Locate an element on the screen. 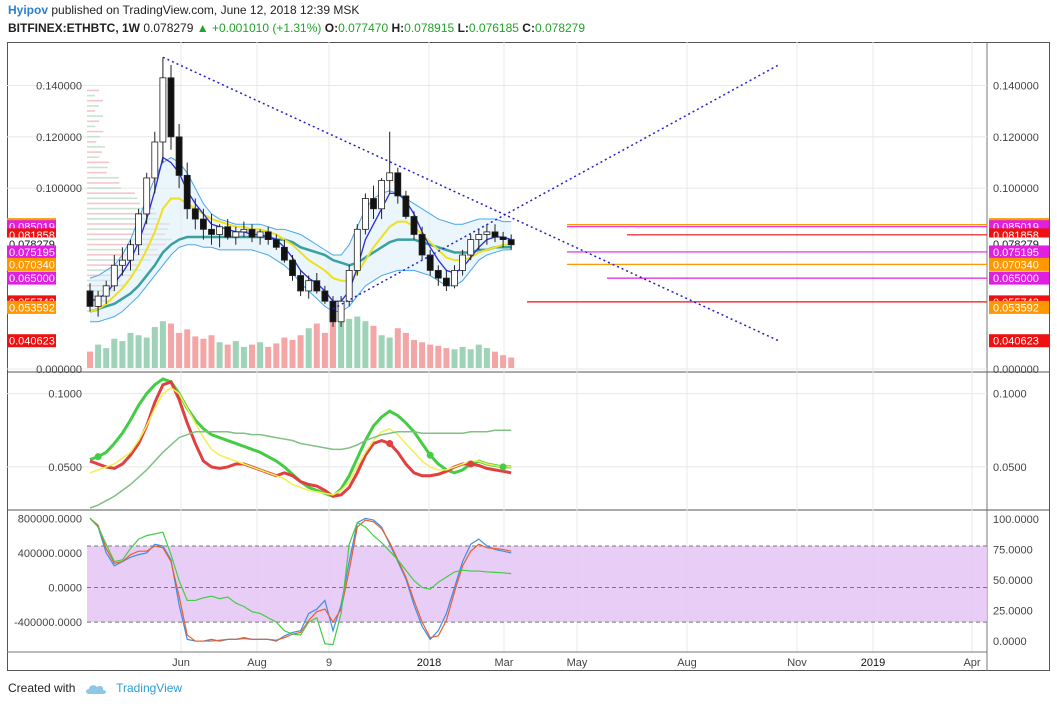 The image size is (1057, 706). left-price-label: 0.040623 is located at coordinates (32, 342).